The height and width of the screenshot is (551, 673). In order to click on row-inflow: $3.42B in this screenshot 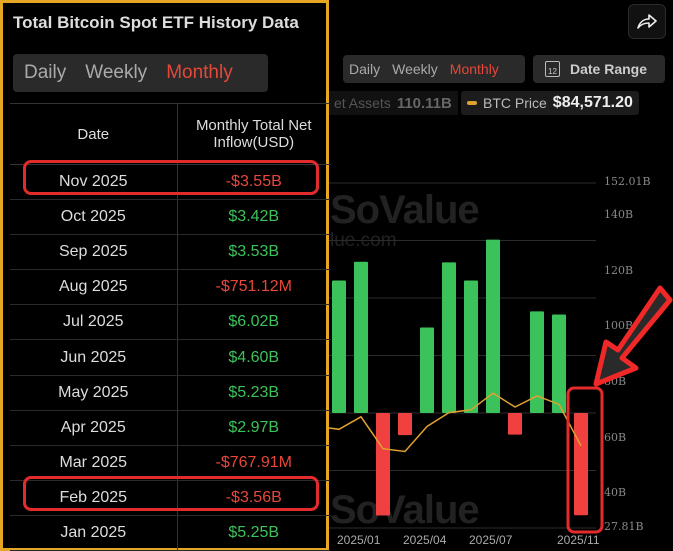, I will do `click(253, 217)`.